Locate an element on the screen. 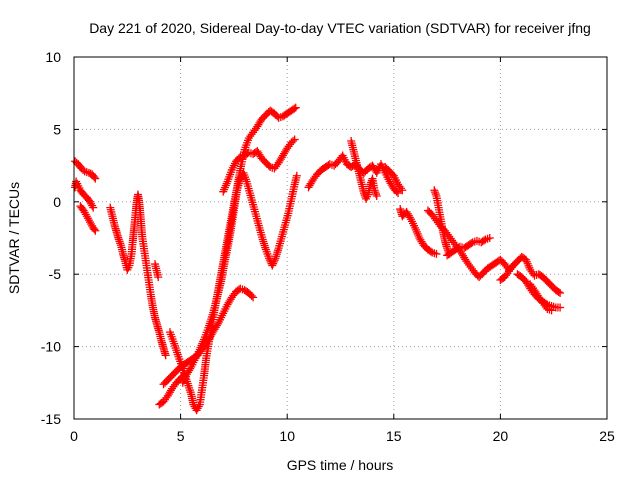 Image resolution: width=640 pixels, height=480 pixels. y-tick-label: 10 is located at coordinates (53, 57).